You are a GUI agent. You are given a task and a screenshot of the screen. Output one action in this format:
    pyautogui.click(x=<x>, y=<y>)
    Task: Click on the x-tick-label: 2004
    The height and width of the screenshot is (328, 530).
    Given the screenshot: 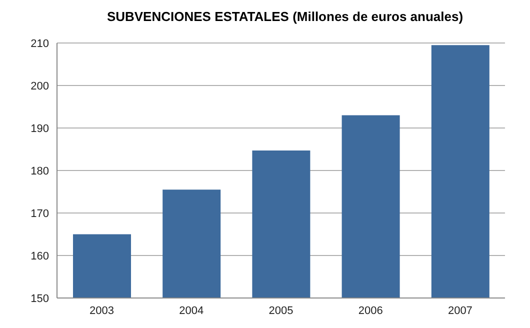 What is the action you would take?
    pyautogui.click(x=191, y=310)
    